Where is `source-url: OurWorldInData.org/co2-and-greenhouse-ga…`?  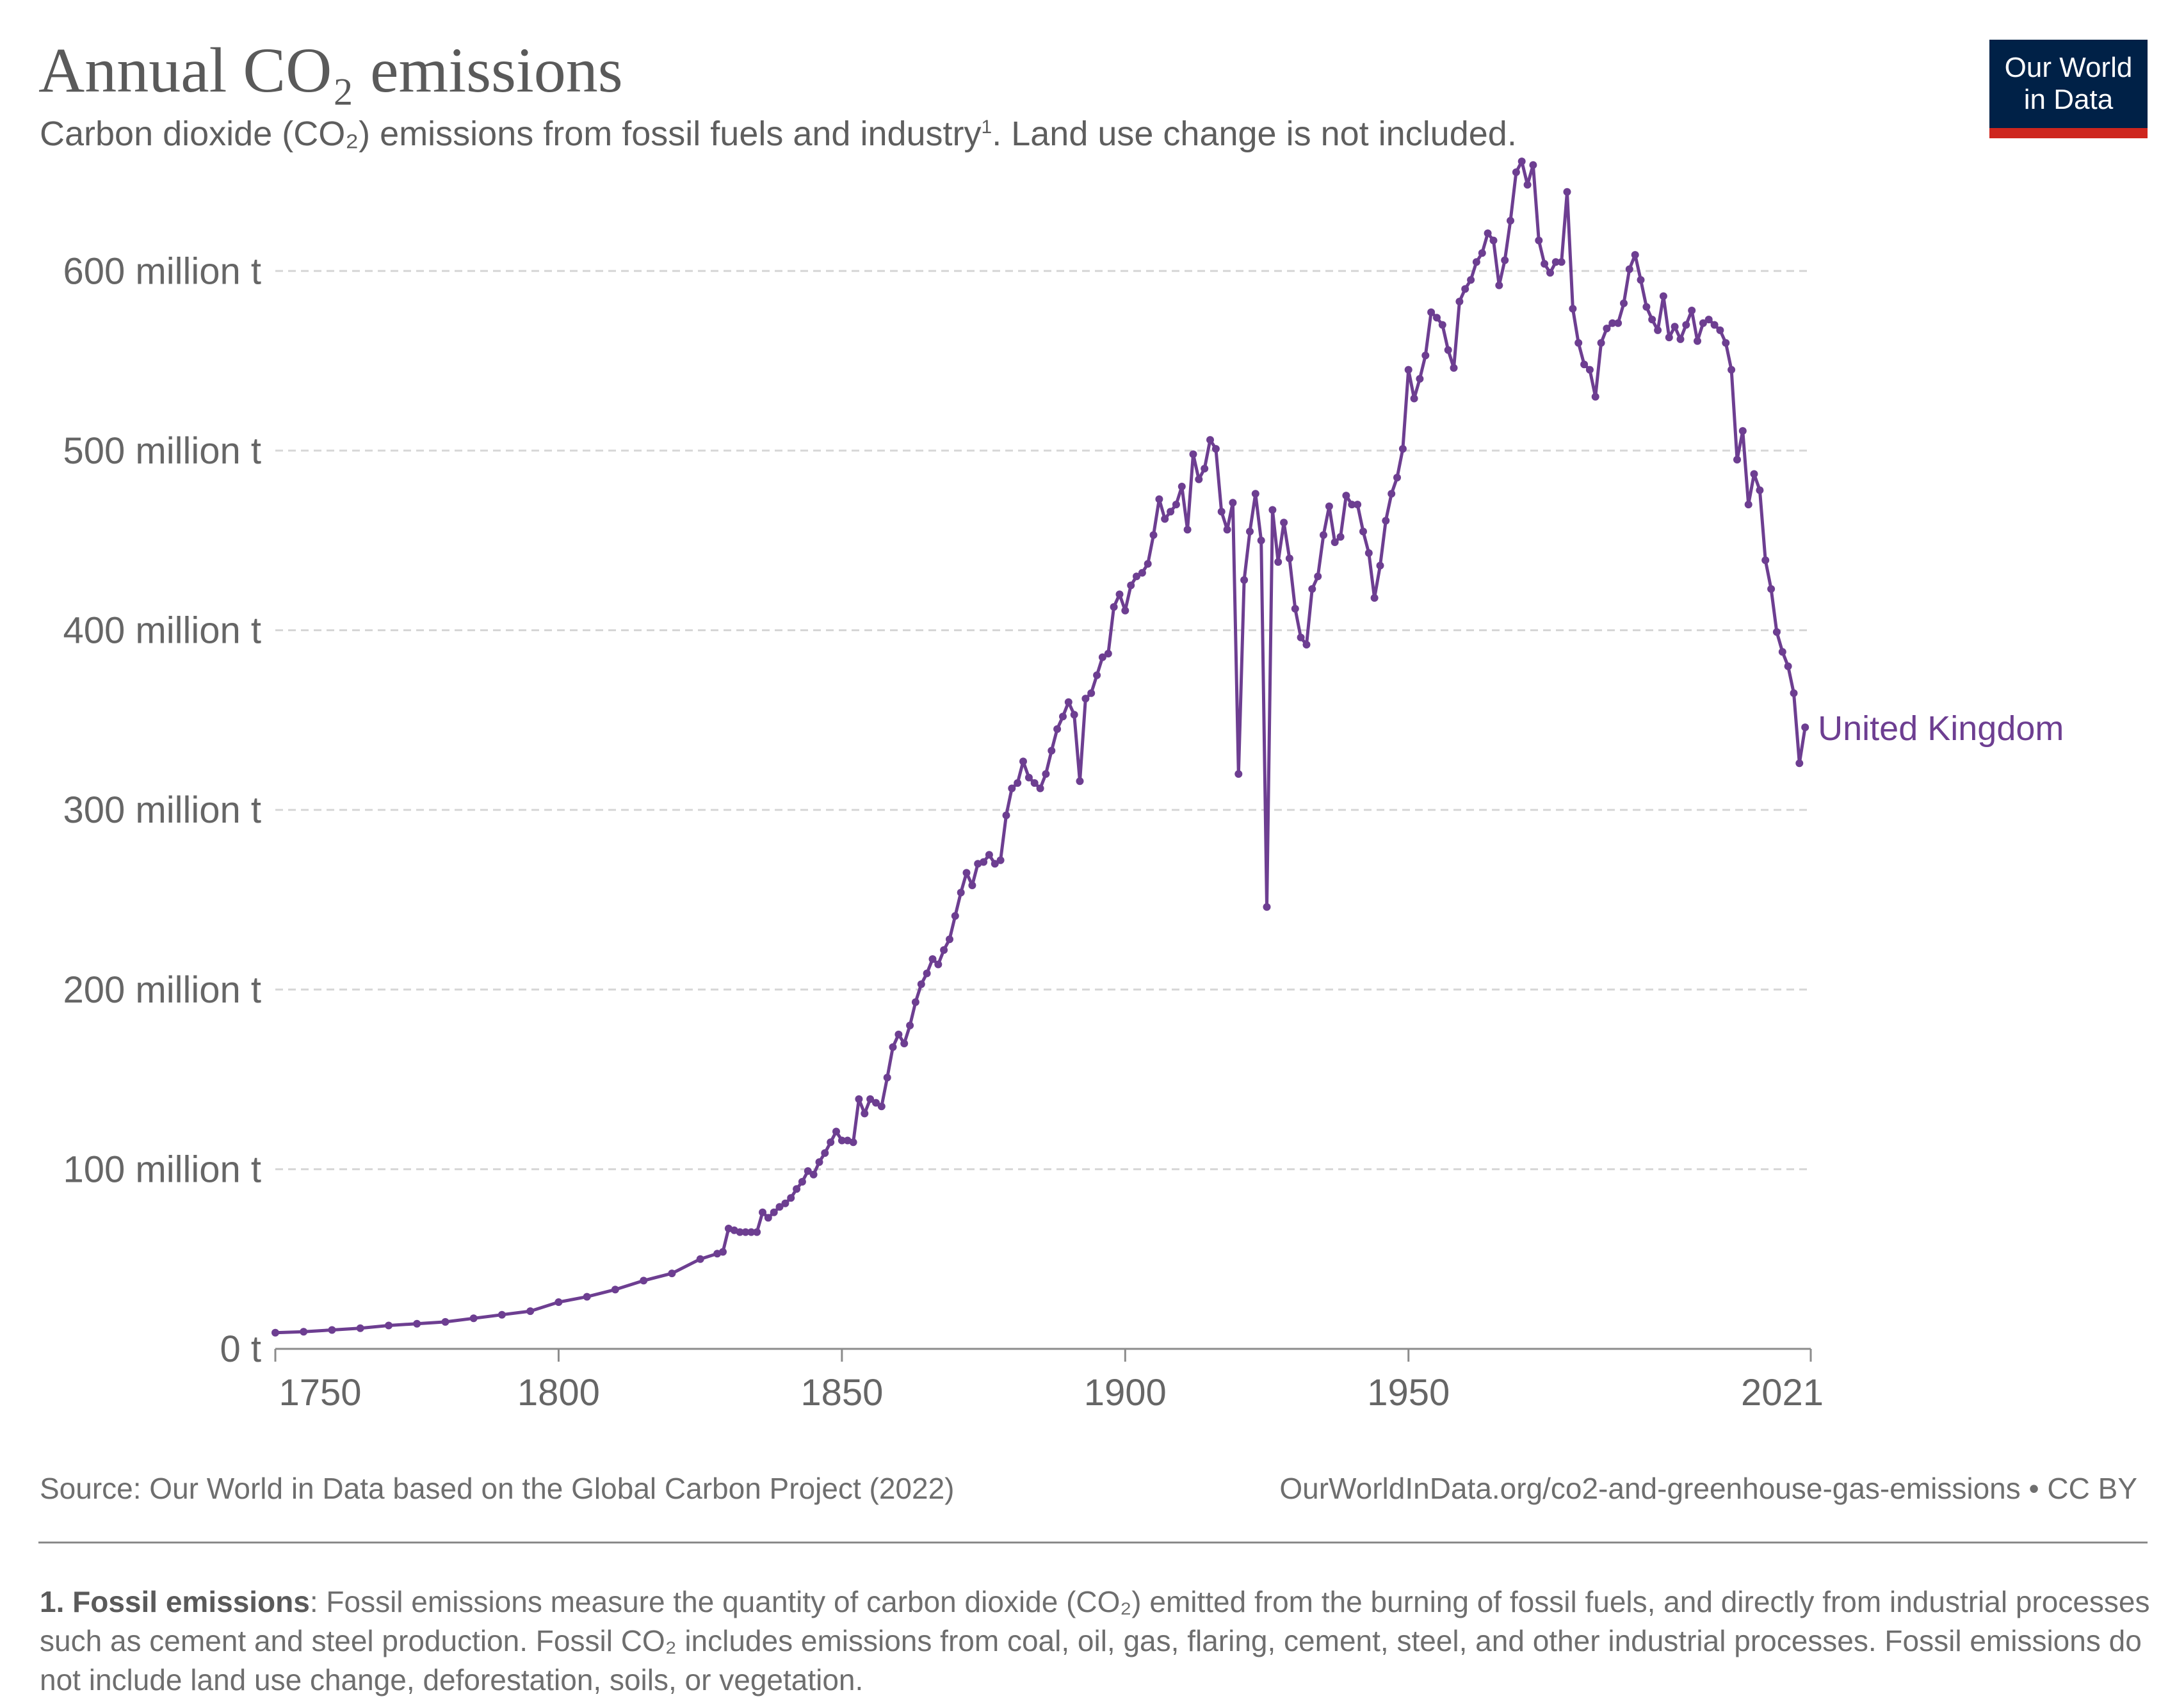
source-url: OurWorldInData.org/co2-and-greenhouse-ga… is located at coordinates (1708, 1488).